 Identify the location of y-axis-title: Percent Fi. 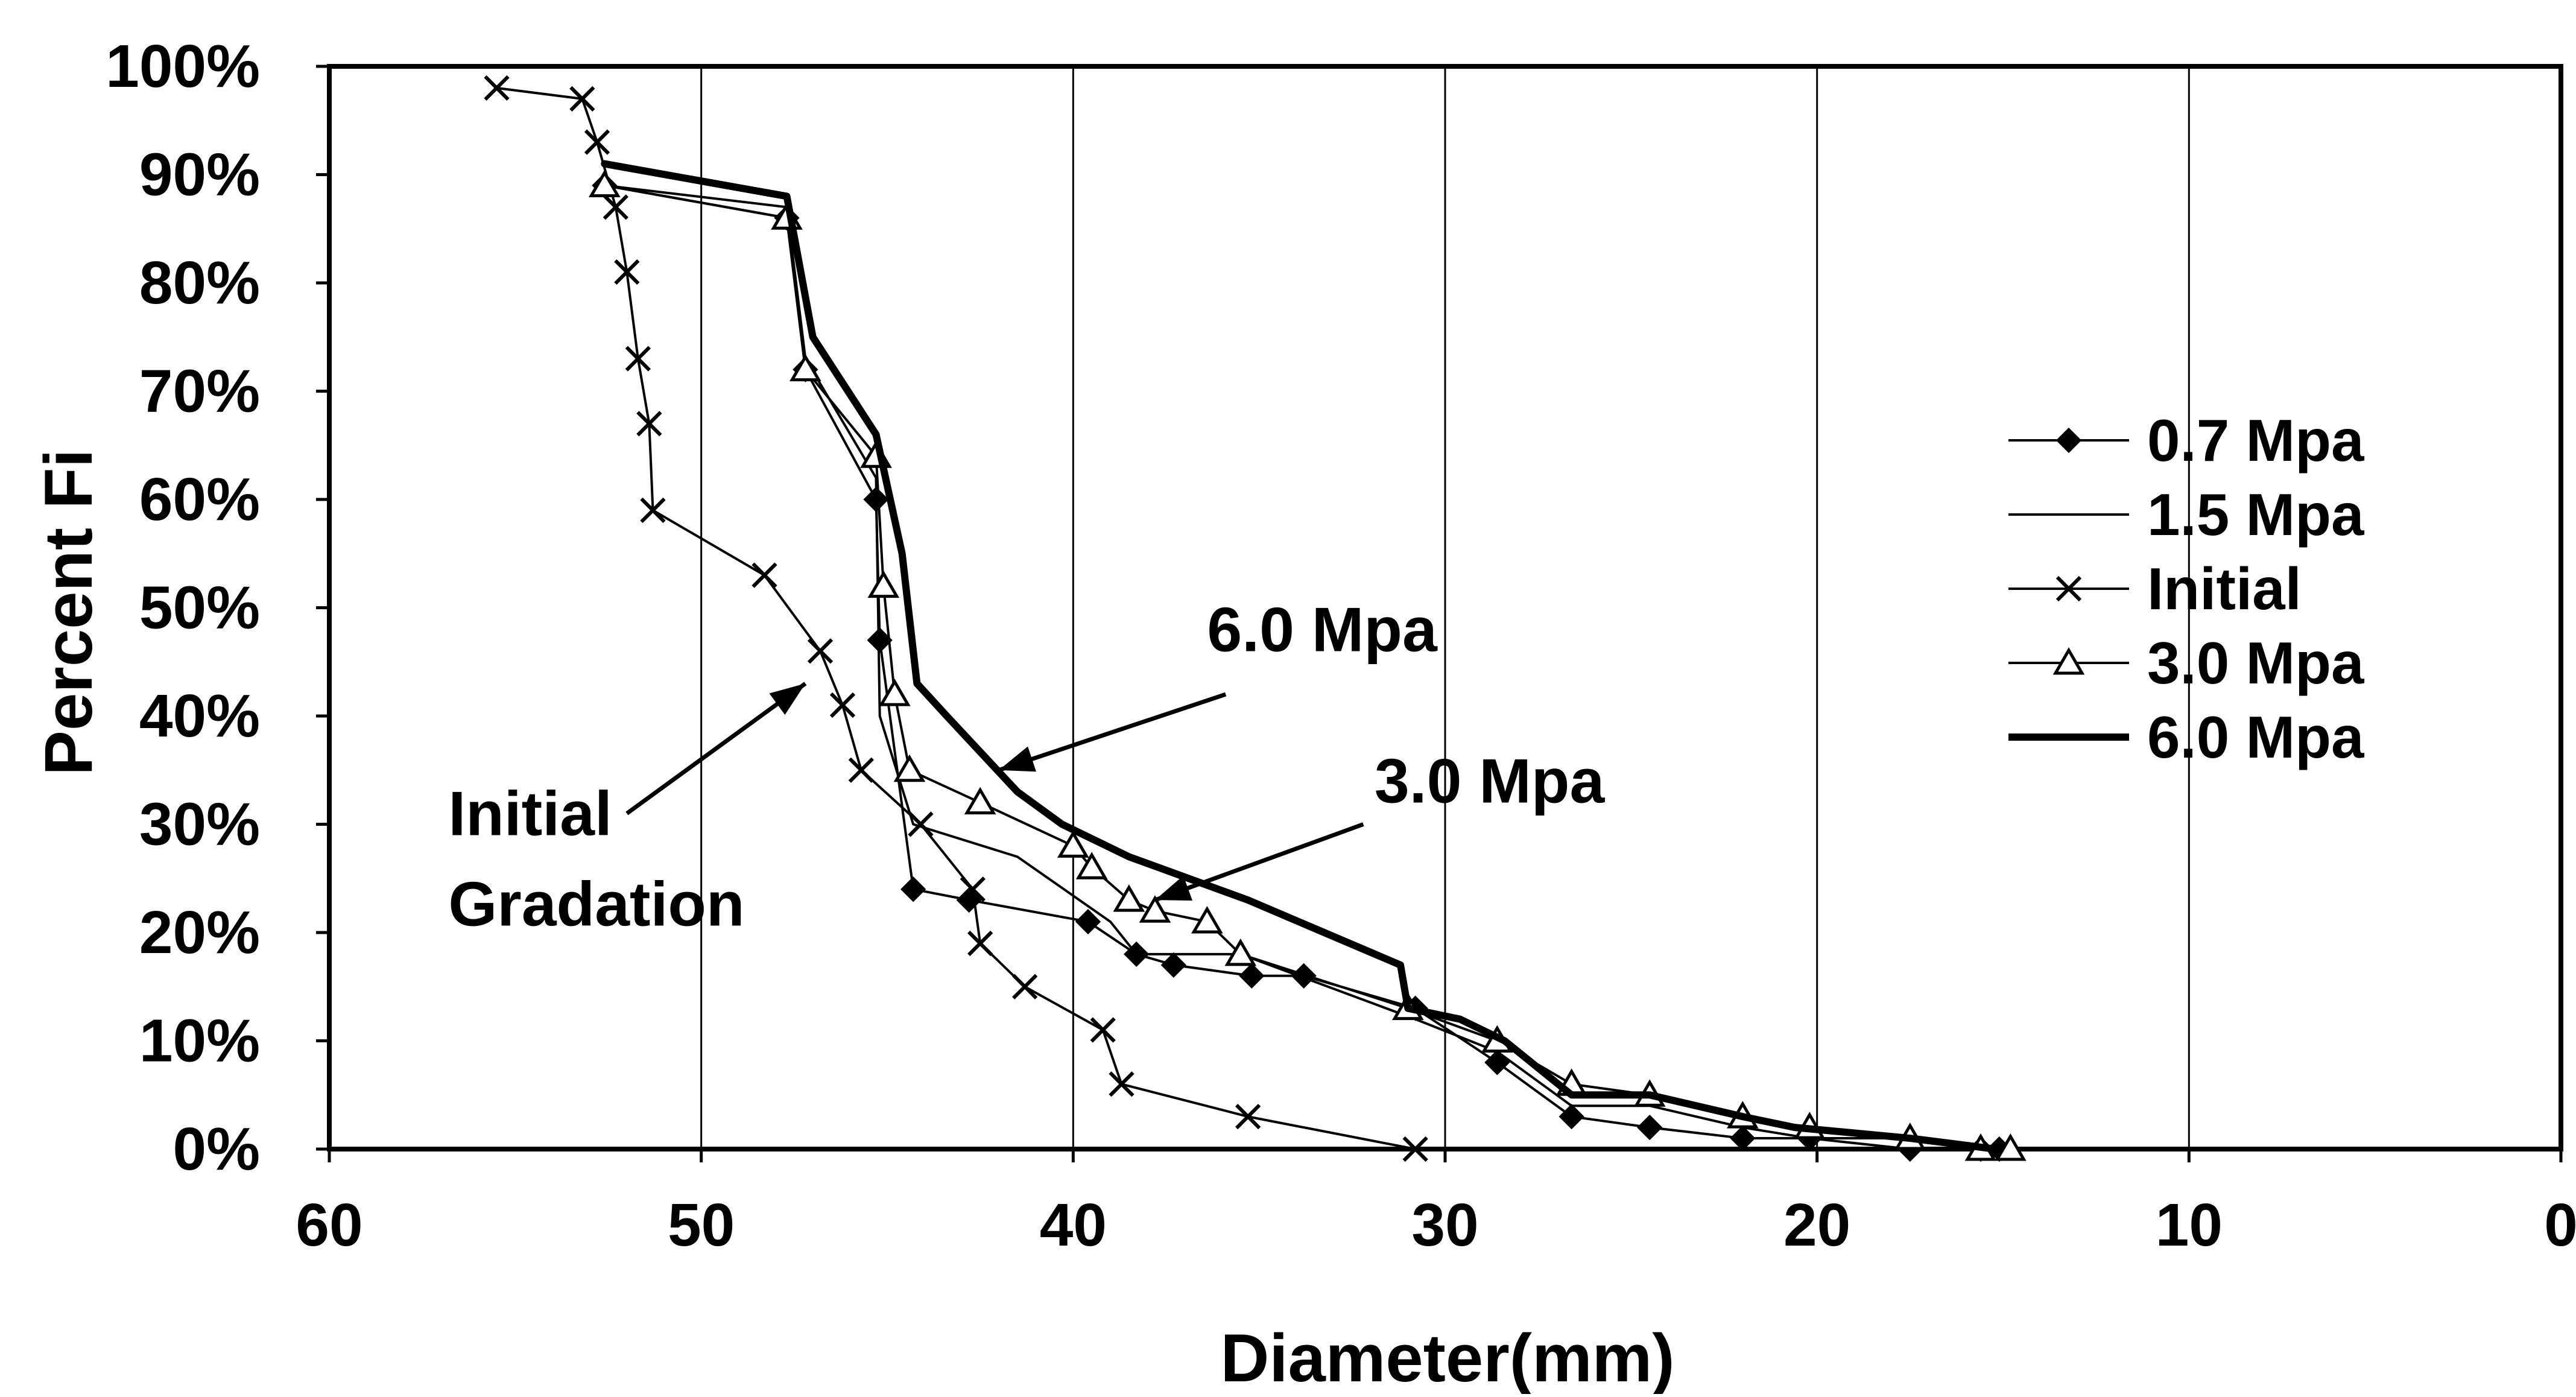
(68, 612).